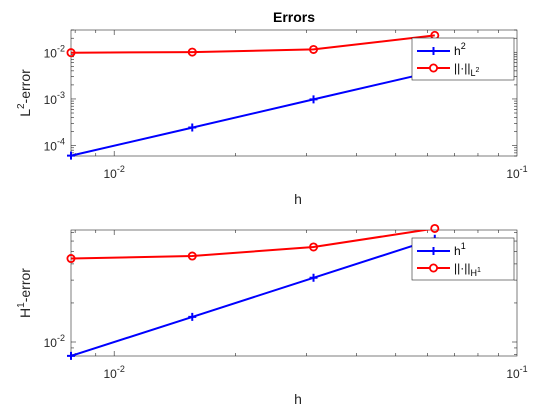 The width and height of the screenshot is (560, 420). I want to click on legend: h1 ||·||H1, so click(463, 259).